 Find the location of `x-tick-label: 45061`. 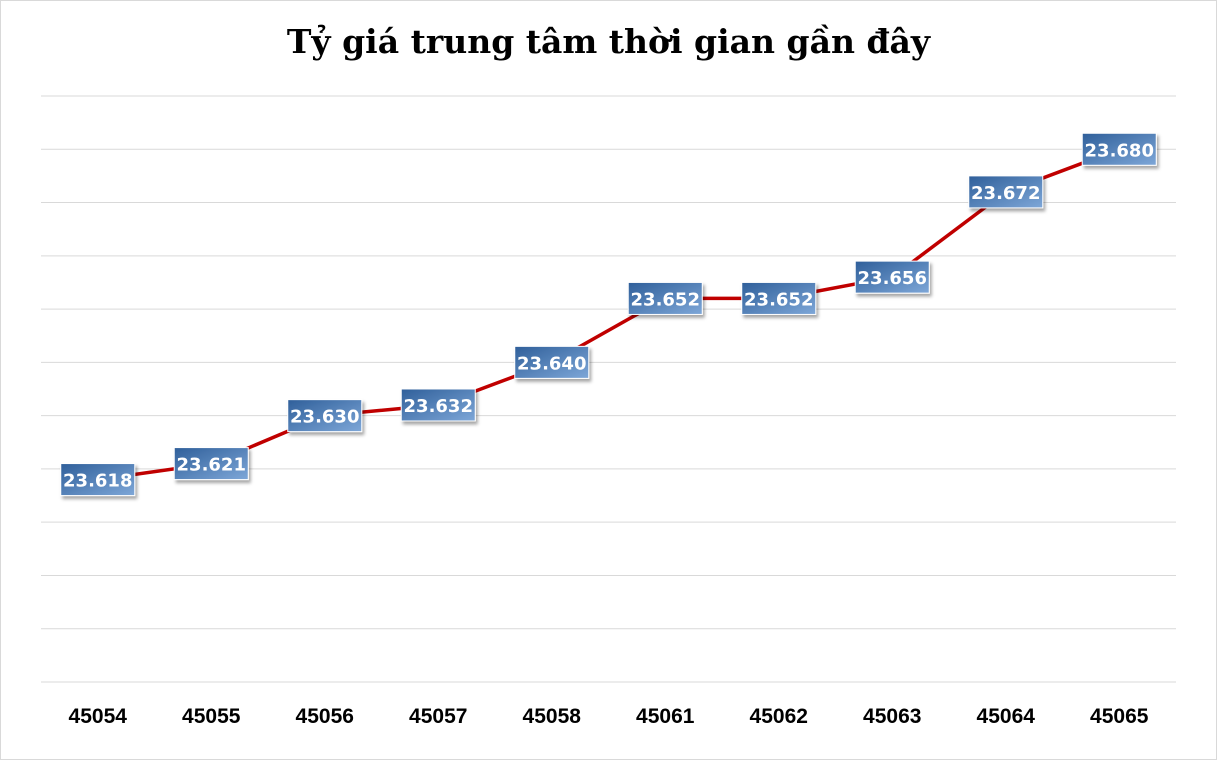

x-tick-label: 45061 is located at coordinates (665, 716).